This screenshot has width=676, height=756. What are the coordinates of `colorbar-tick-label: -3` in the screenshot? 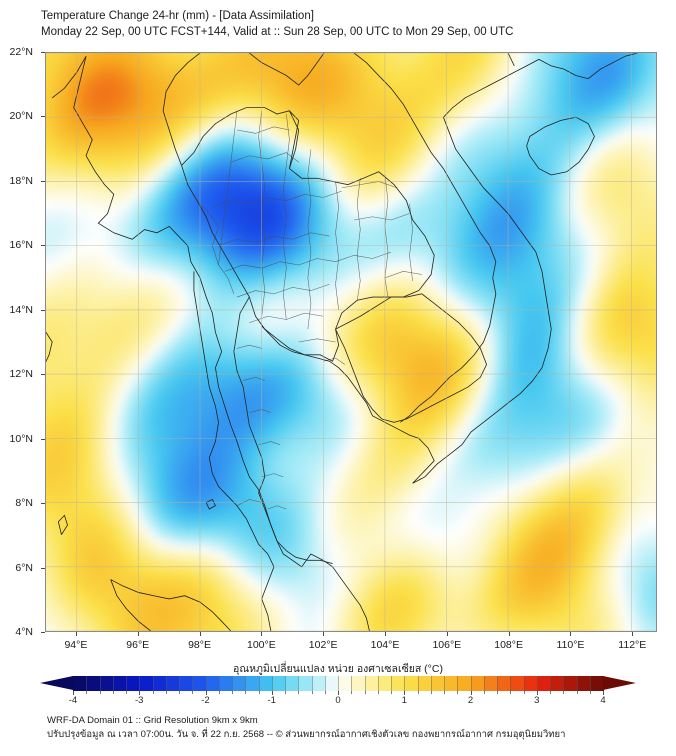 It's located at (139, 700).